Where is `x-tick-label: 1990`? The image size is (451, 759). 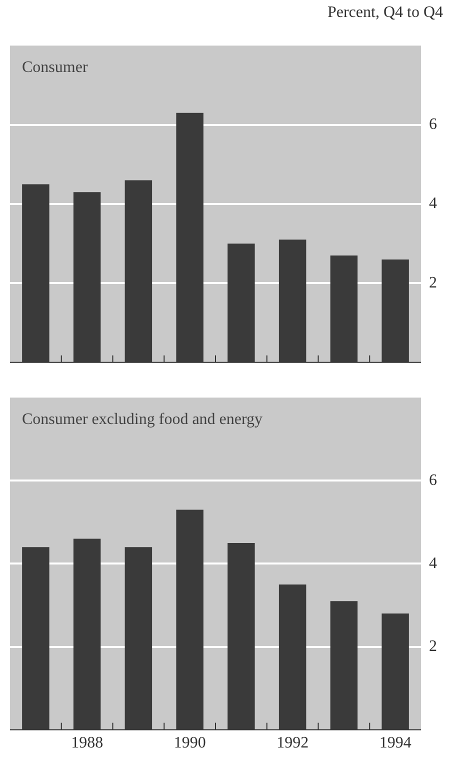 x-tick-label: 1990 is located at coordinates (190, 743).